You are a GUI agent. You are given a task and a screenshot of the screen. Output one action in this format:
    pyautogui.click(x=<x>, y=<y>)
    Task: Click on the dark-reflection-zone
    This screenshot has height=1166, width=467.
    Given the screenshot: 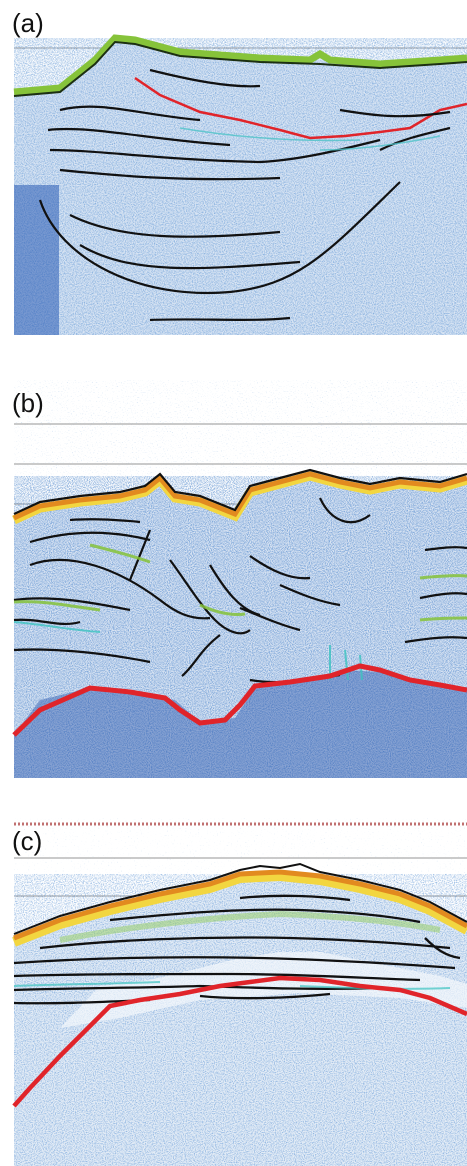 What is the action you would take?
    pyautogui.click(x=36, y=260)
    